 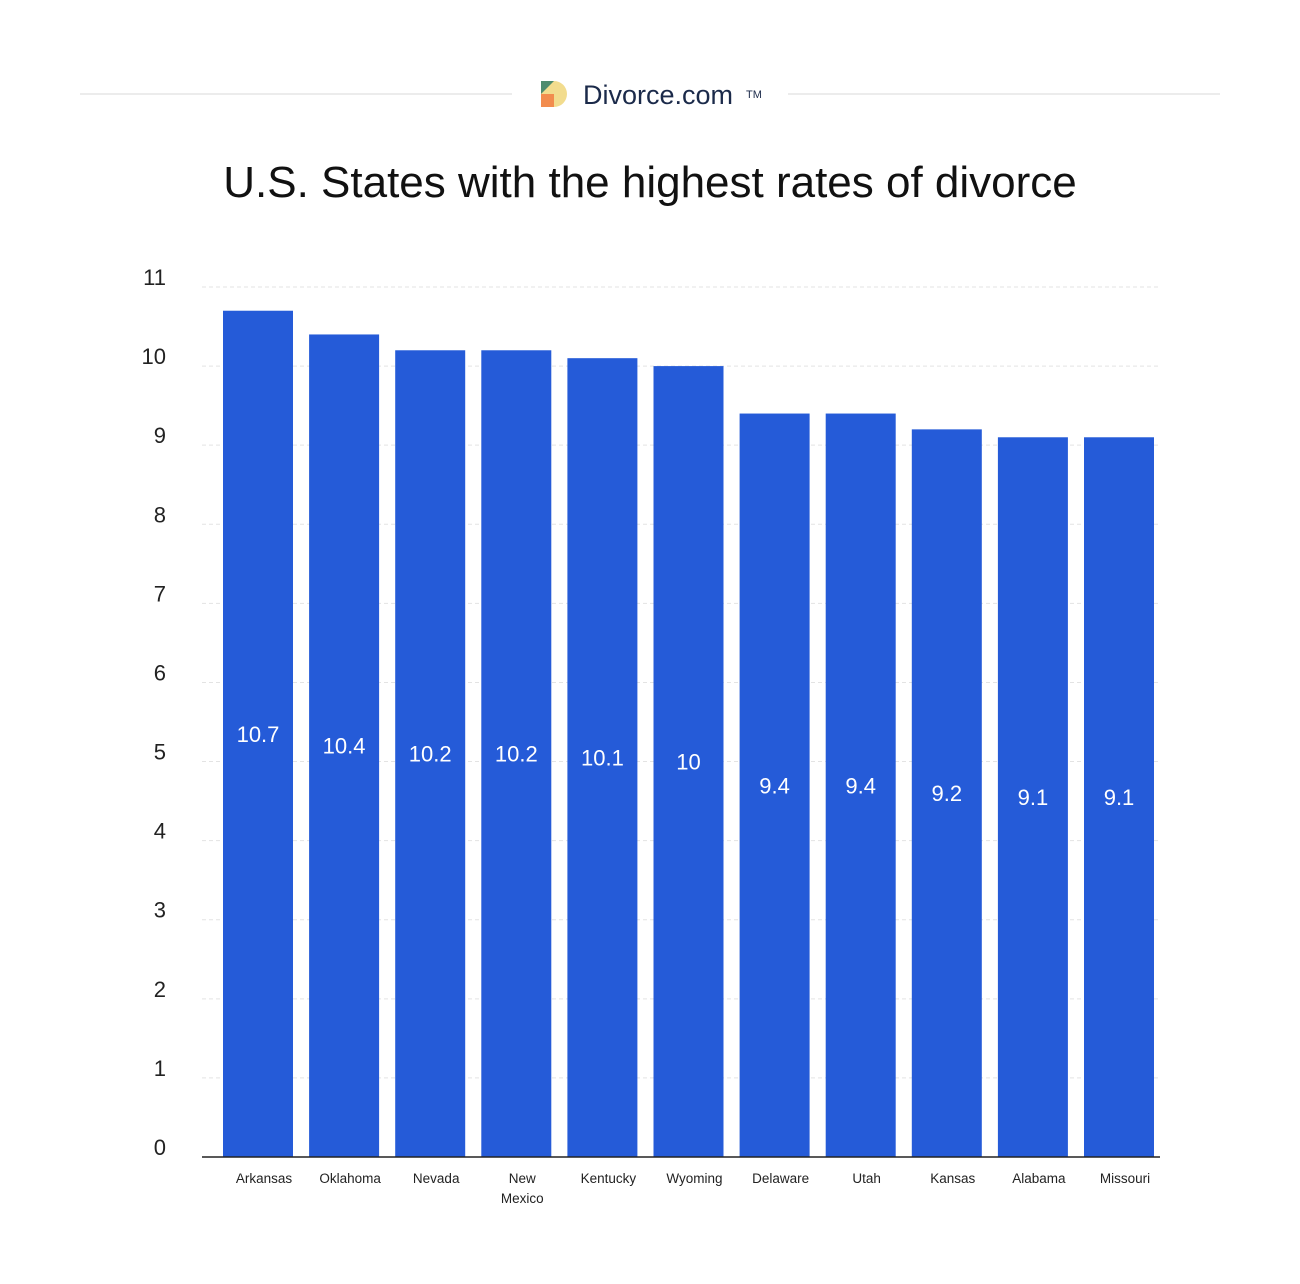 What do you see at coordinates (952, 1178) in the screenshot?
I see `x-tick-label: Kansas` at bounding box center [952, 1178].